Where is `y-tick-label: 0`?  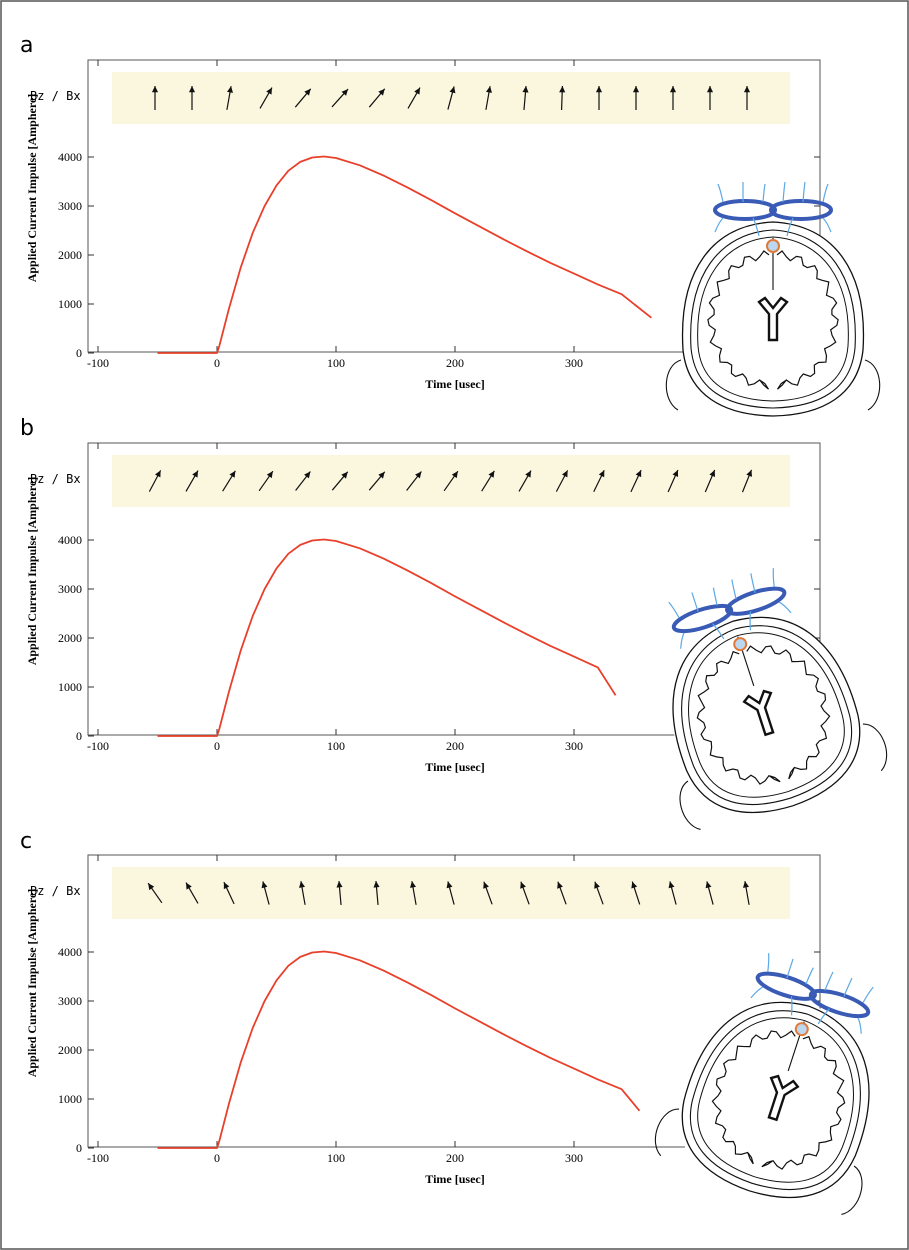 y-tick-label: 0 is located at coordinates (79, 1148).